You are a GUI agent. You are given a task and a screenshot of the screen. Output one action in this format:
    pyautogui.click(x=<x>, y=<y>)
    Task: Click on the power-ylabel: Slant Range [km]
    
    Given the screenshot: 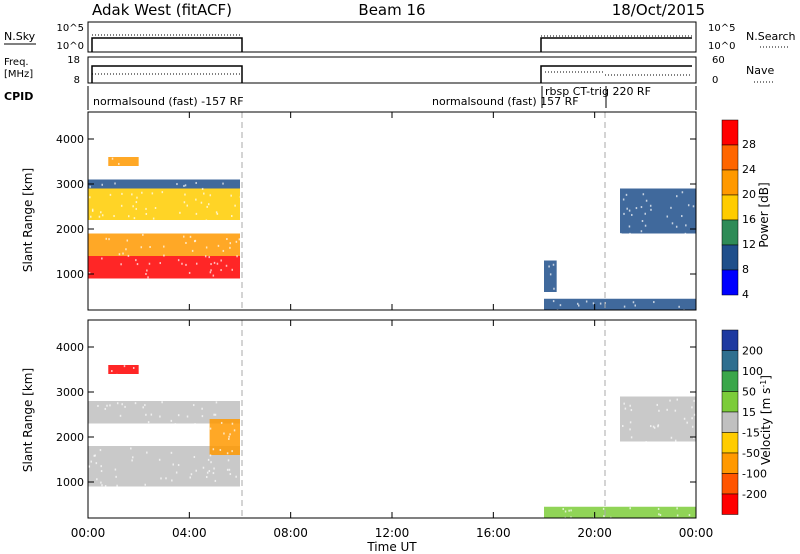 What is the action you would take?
    pyautogui.click(x=28, y=220)
    